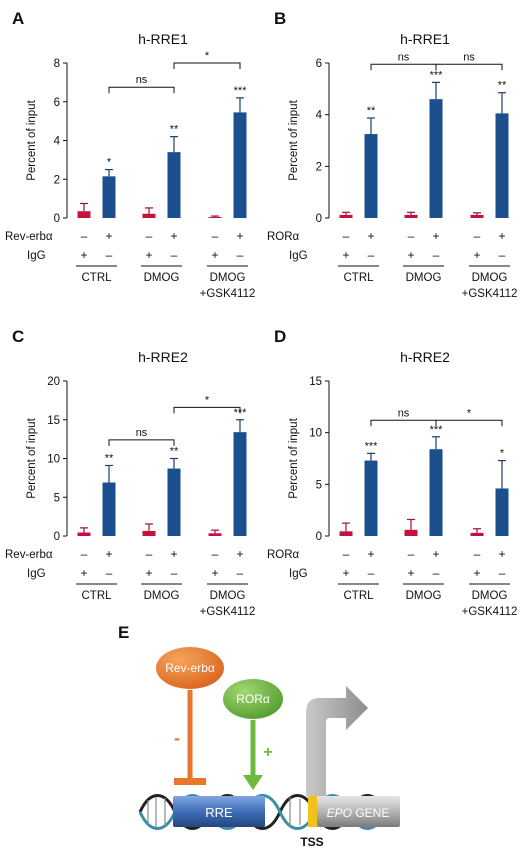 This screenshot has width=520, height=852. I want to click on minus-sign: -, so click(177, 738).